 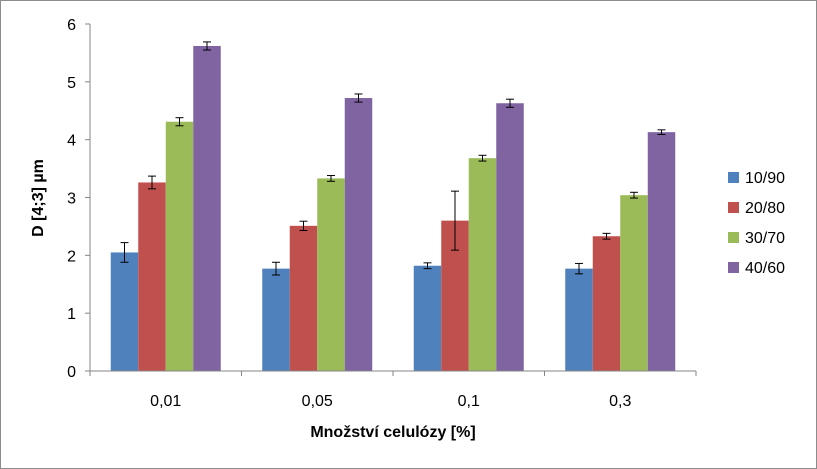 I want to click on x-axis-title: Množství celulózy [%], so click(x=392, y=432).